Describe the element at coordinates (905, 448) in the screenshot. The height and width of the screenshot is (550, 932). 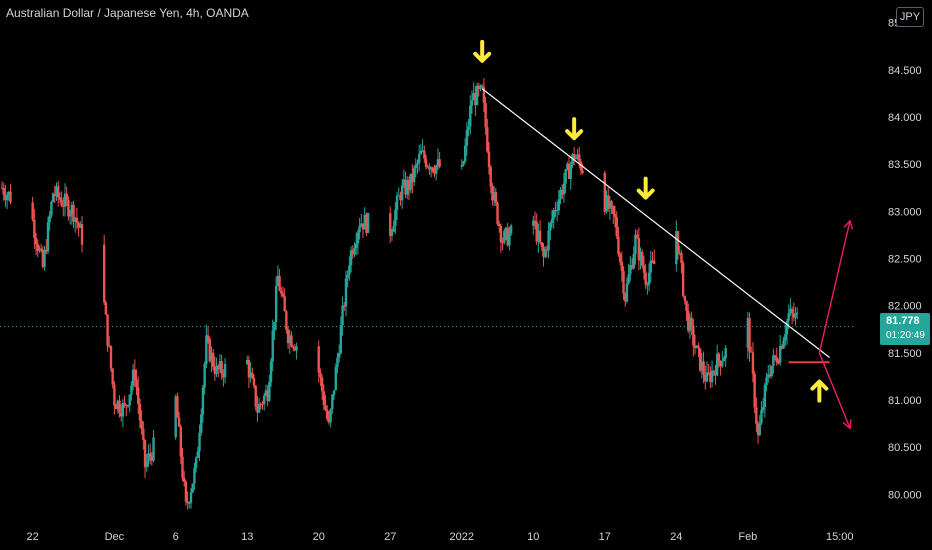
I see `price-tick-label: 80.500` at that location.